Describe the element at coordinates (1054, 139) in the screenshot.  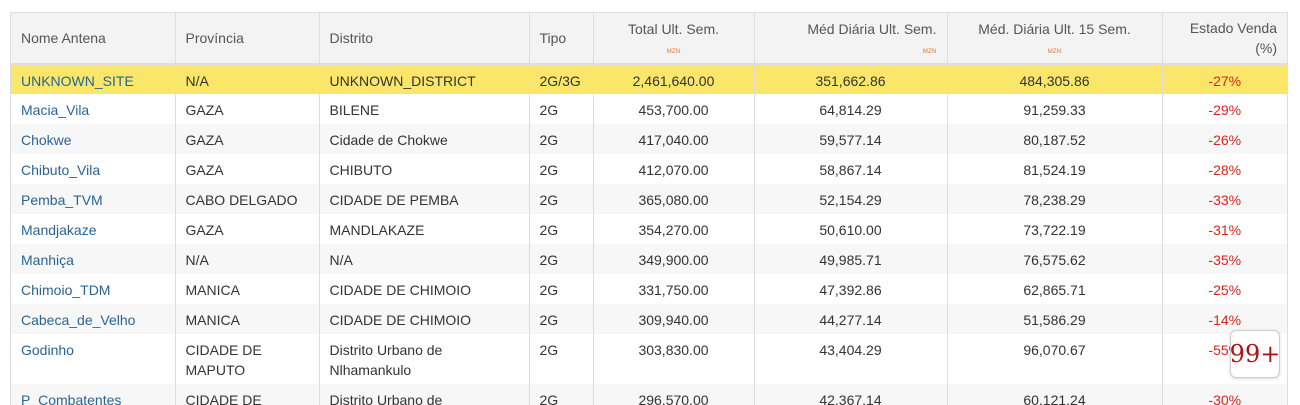
I see `cell-media-15: 80,187.52` at that location.